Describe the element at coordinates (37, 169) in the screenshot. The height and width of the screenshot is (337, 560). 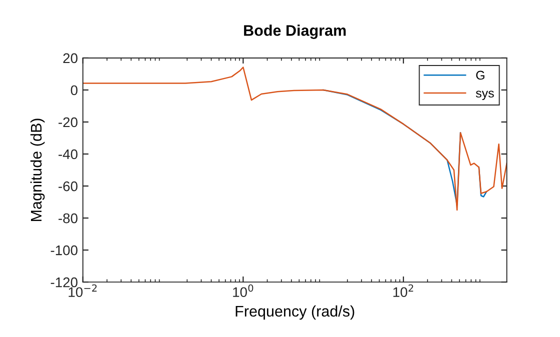
I see `y-axis-title: Magnitude (dB)` at that location.